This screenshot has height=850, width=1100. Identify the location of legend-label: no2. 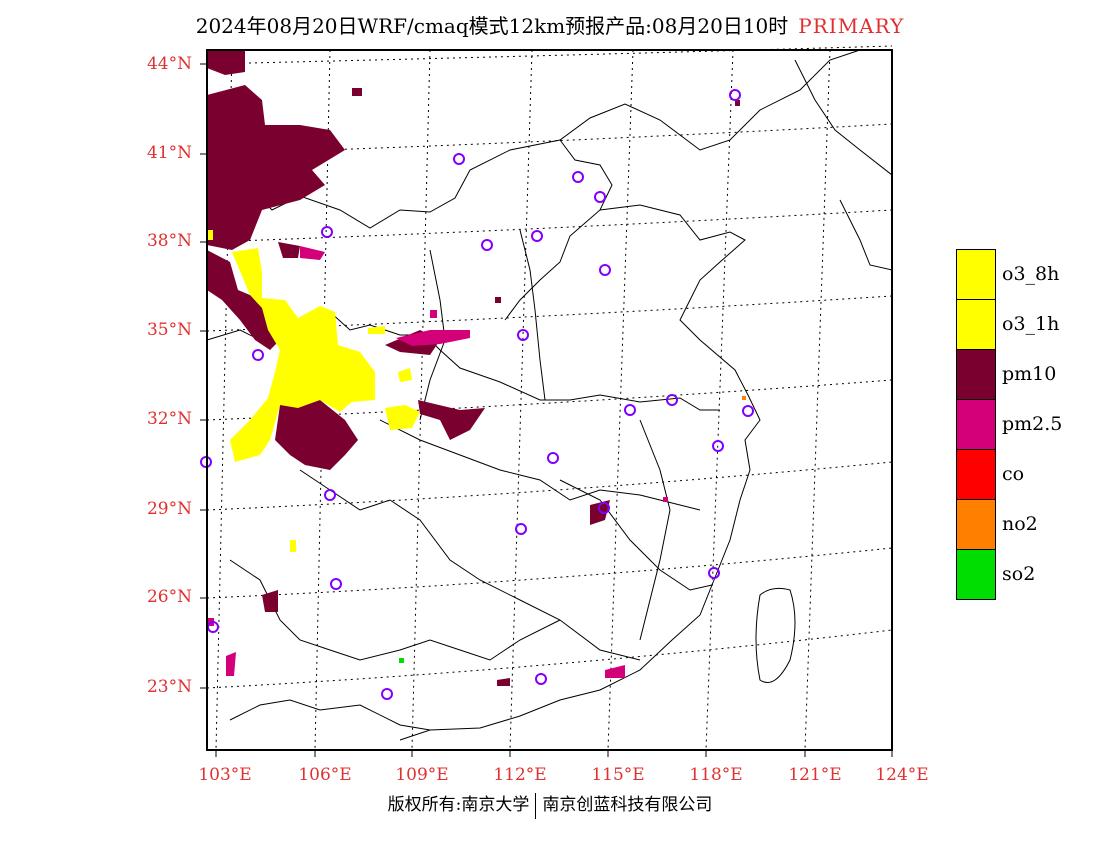
(1020, 524).